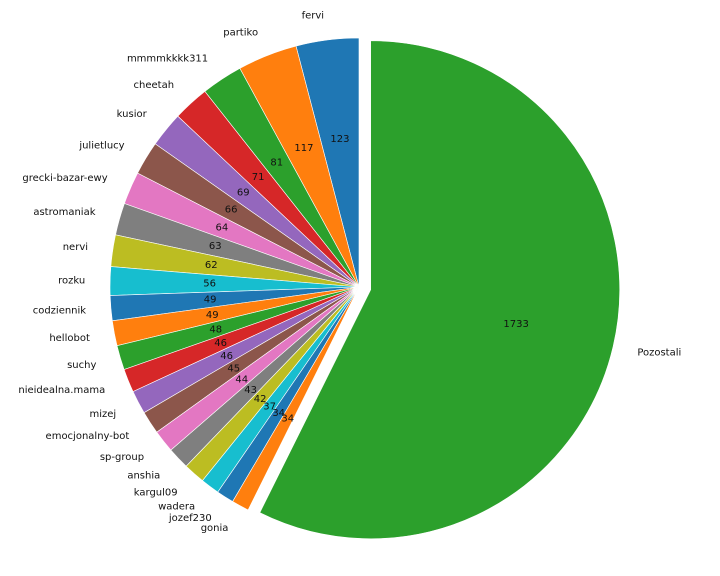 The width and height of the screenshot is (720, 576). I want to click on slice-value-6: 64, so click(222, 228).